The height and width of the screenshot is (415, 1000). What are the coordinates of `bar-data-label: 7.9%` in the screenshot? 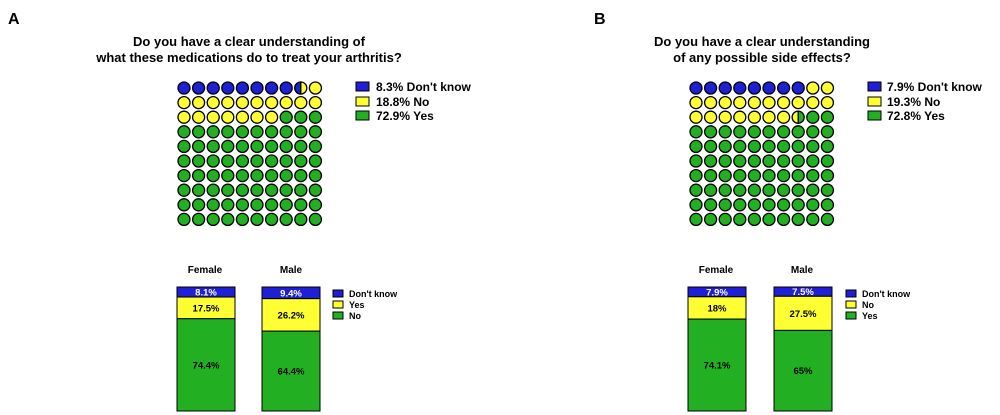 It's located at (717, 292).